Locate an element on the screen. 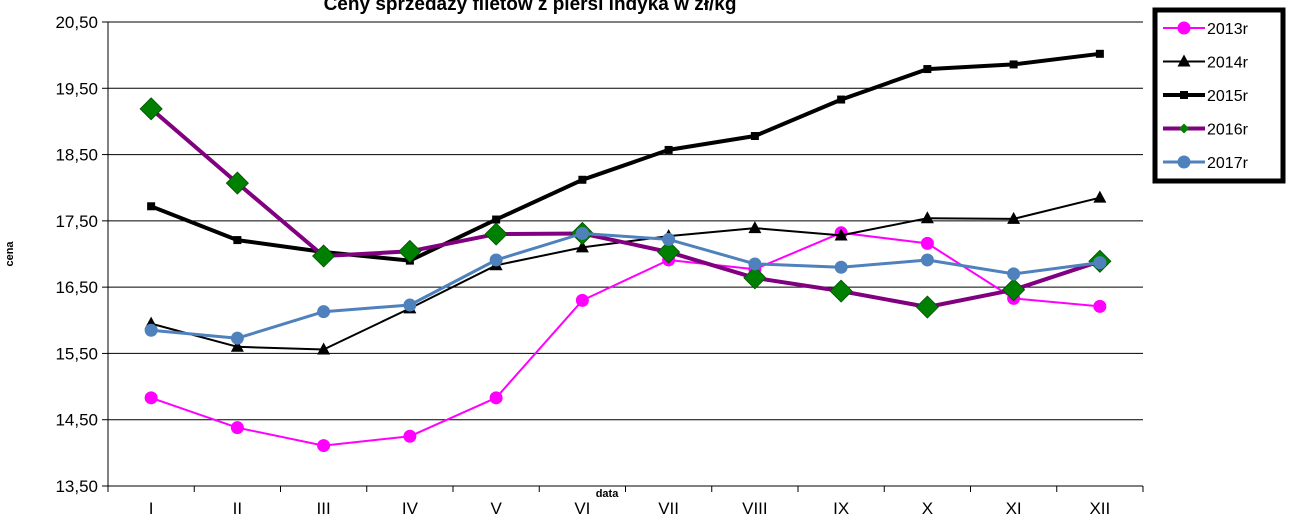 The width and height of the screenshot is (1290, 519). legend-label: 2017r is located at coordinates (1228, 163).